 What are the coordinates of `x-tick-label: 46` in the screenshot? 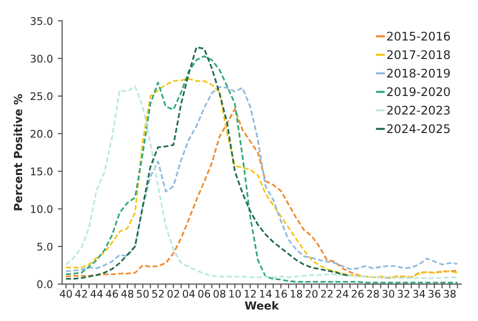 It's located at (112, 294).